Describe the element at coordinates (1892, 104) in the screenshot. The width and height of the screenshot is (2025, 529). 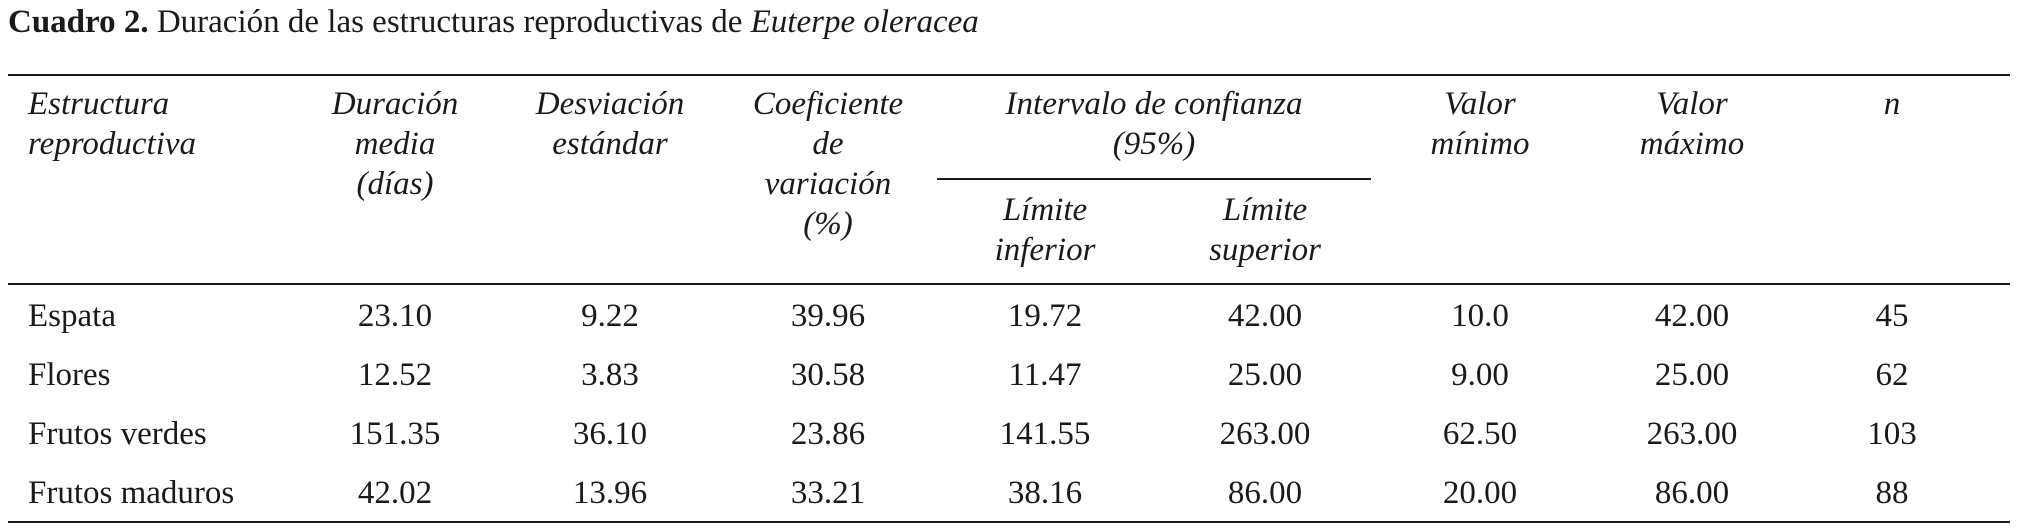
I see `header-n: n` at that location.